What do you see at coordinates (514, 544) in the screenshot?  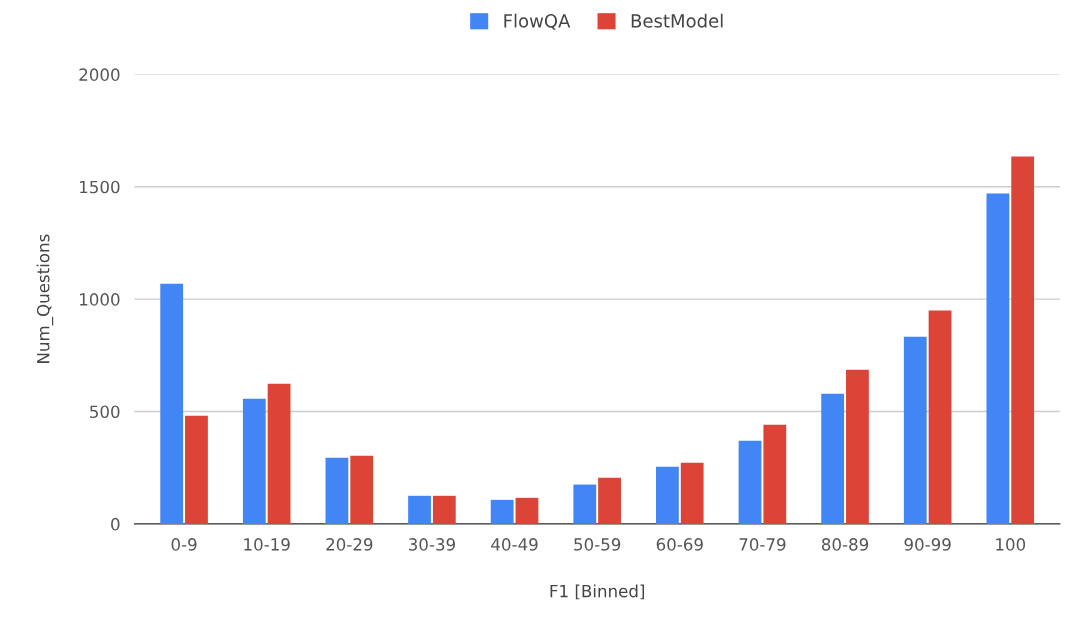 I see `x-tick-label: 40-49` at bounding box center [514, 544].